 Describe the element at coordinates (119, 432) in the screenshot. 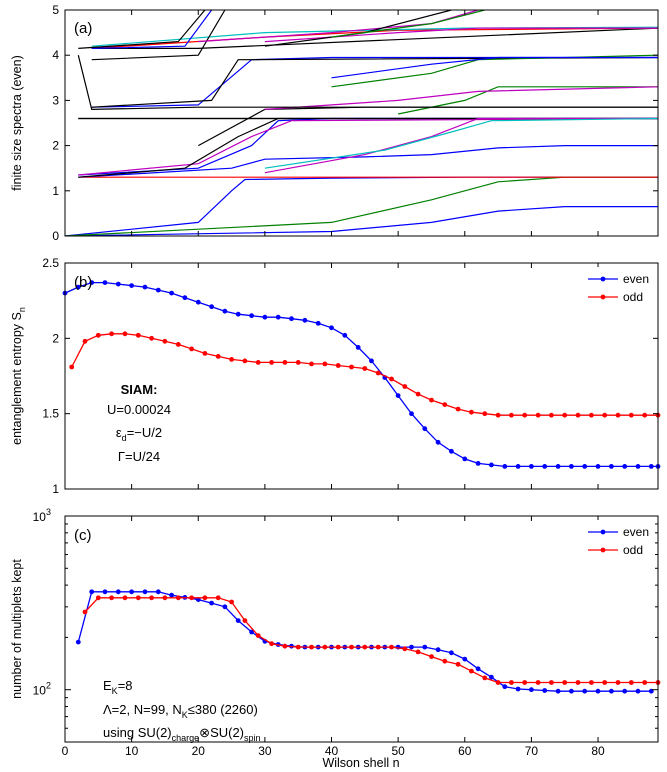

I see `annotation-epsilon-symbol: ε` at that location.